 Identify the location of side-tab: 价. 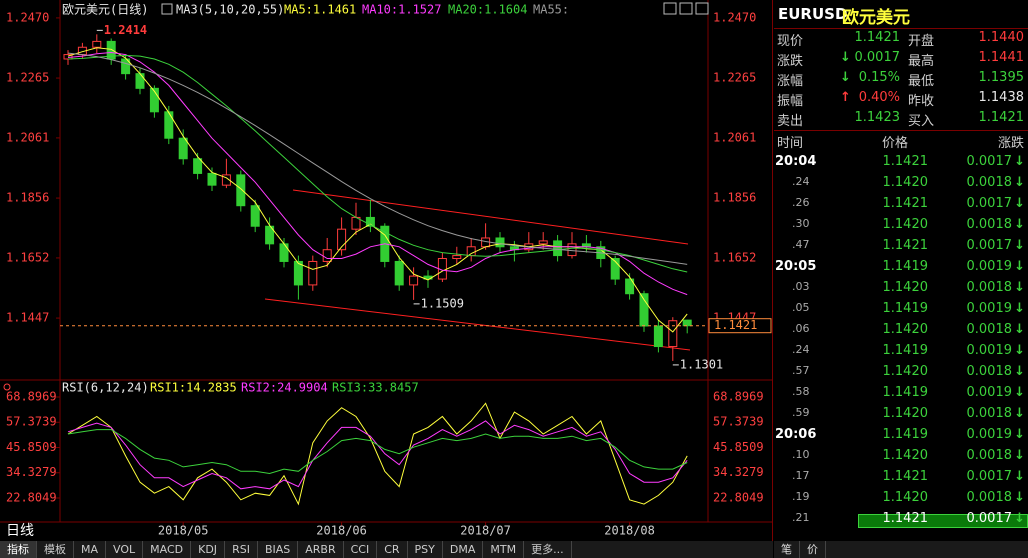
(813, 549).